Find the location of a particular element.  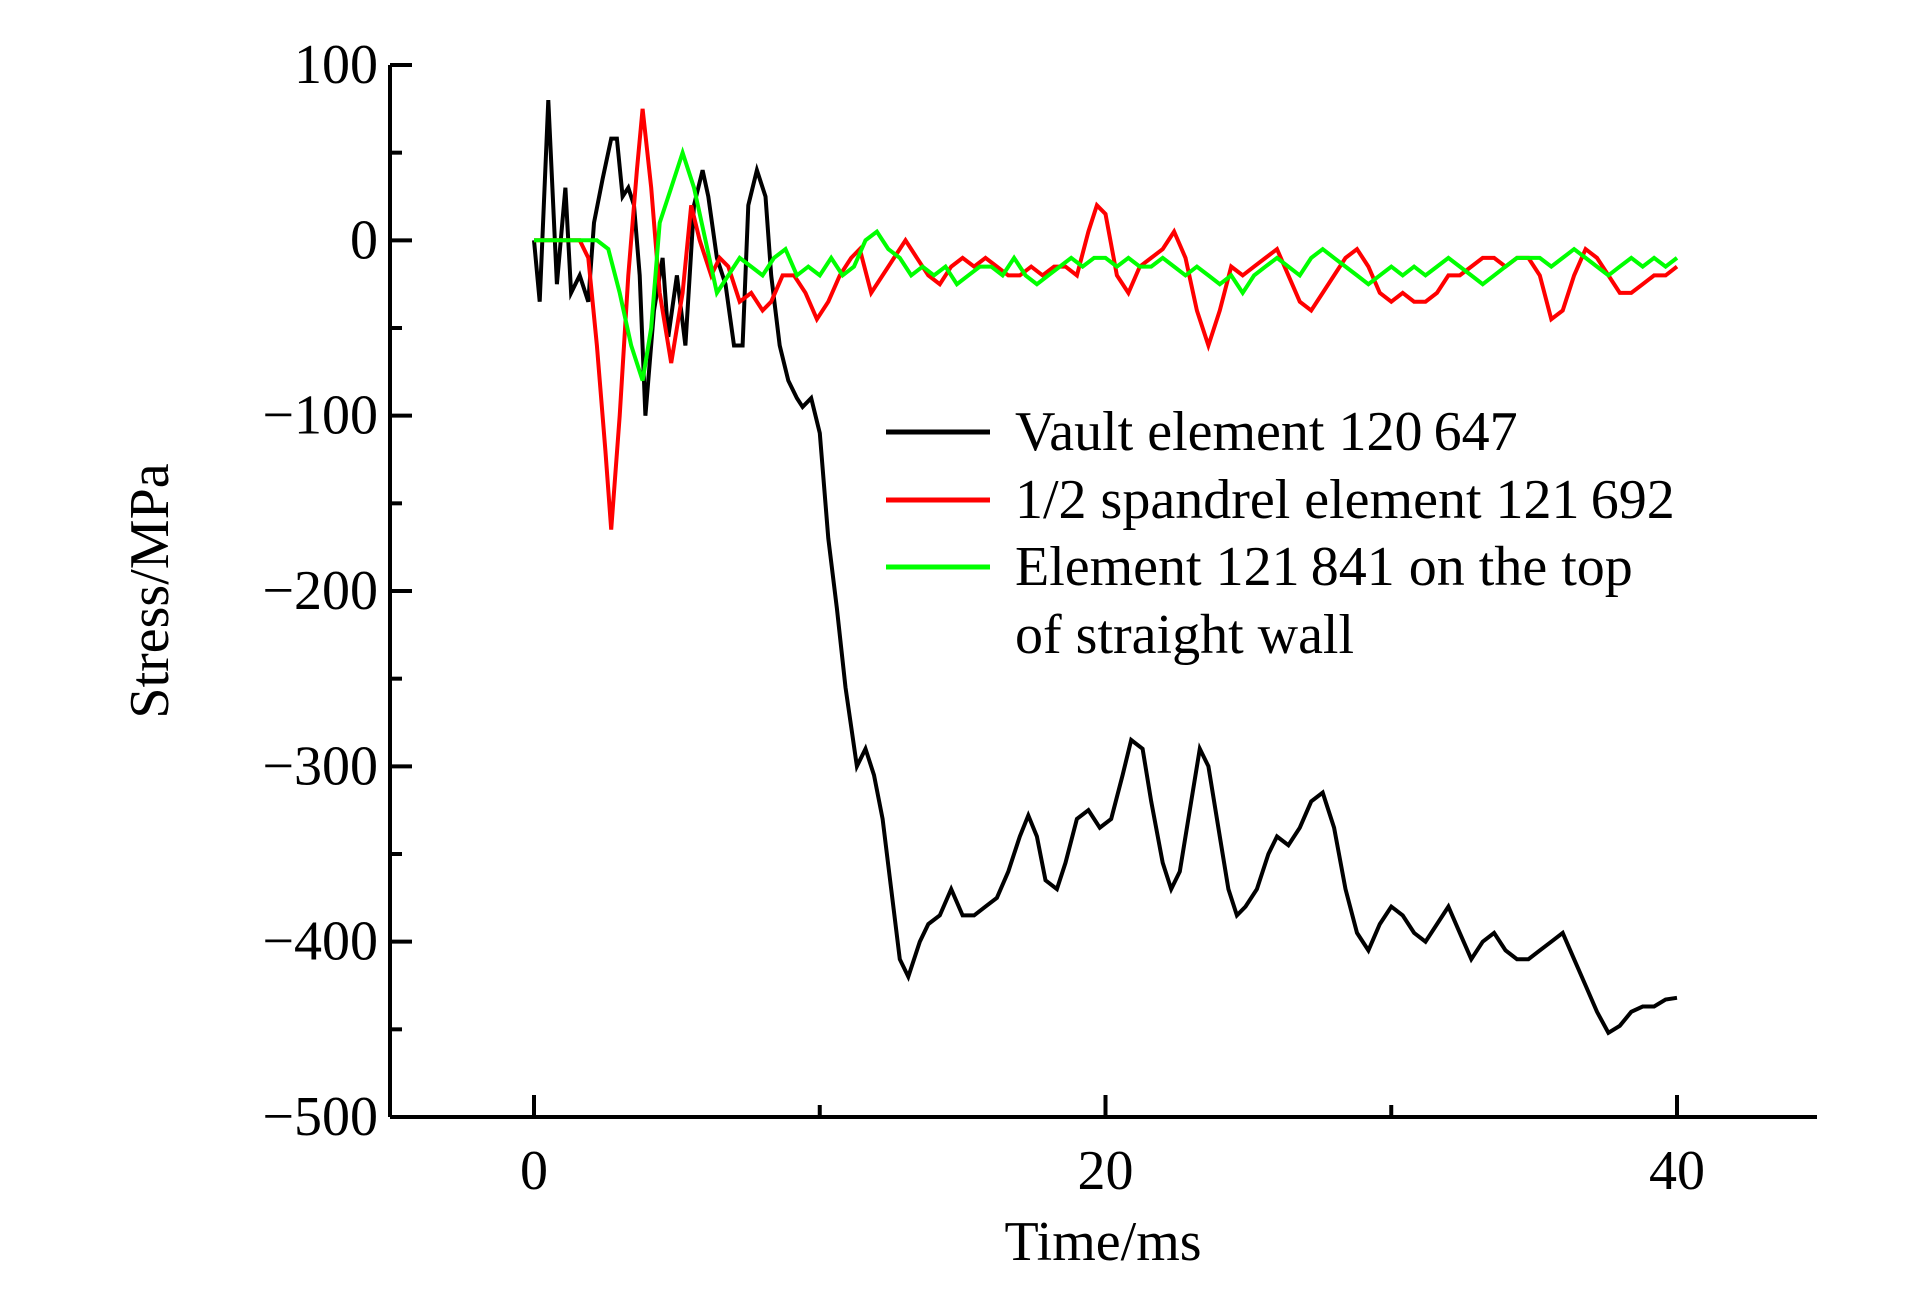

y-axis-title: Stress/MPa is located at coordinates (150, 590).